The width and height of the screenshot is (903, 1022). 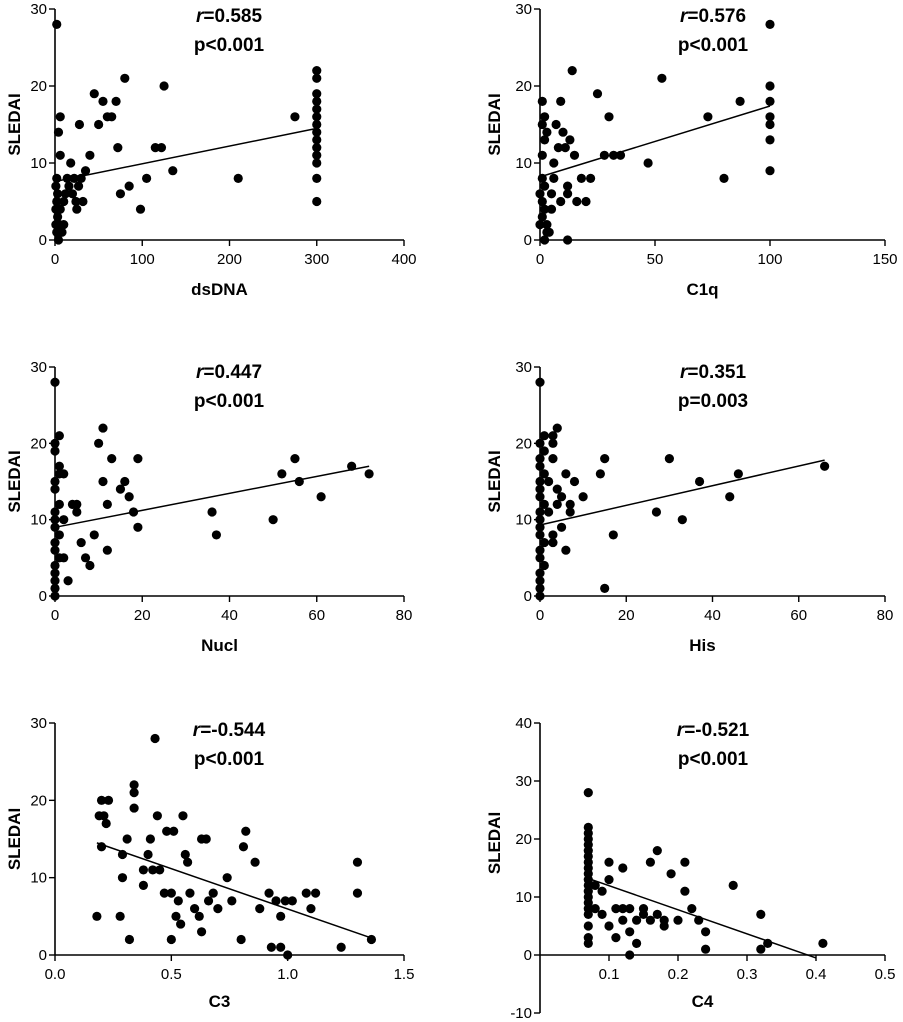 What do you see at coordinates (655, 141) in the screenshot?
I see `regression-line` at bounding box center [655, 141].